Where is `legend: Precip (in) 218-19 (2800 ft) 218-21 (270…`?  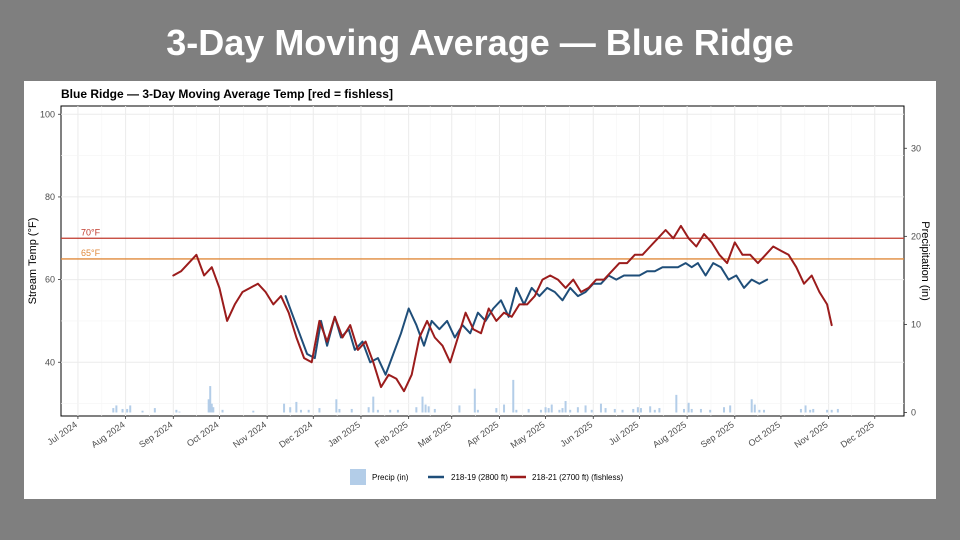
legend: Precip (in) 218-19 (2800 ft) 218-21 (270… is located at coordinates (486, 477).